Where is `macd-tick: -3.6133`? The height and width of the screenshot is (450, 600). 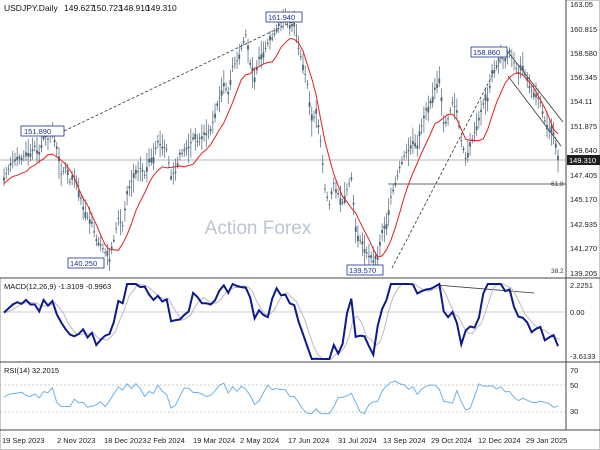 macd-tick: -3.6133 is located at coordinates (582, 356).